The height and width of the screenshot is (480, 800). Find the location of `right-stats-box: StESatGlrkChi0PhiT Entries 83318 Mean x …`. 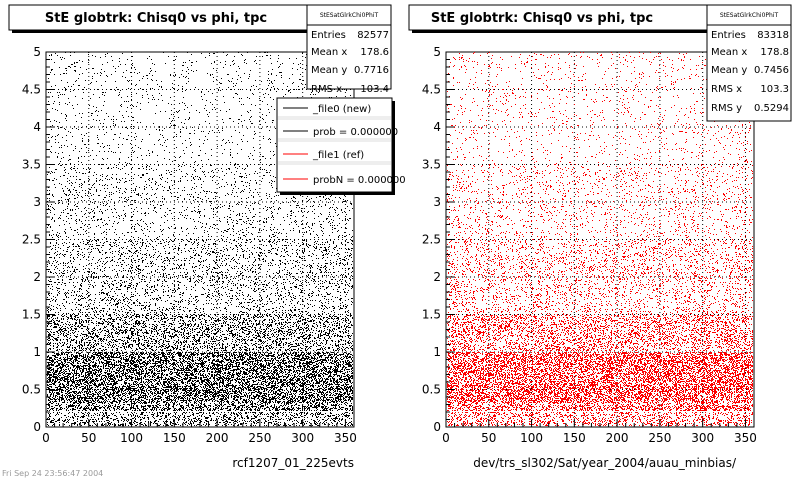

right-stats-box: StESatGlrkChi0PhiT Entries 83318 Mean x … is located at coordinates (749, 63).